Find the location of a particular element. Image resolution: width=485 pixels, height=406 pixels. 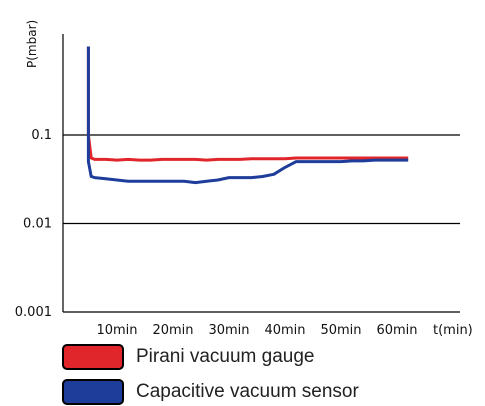

y-tick-label-1: 0.01 is located at coordinates (37, 224).